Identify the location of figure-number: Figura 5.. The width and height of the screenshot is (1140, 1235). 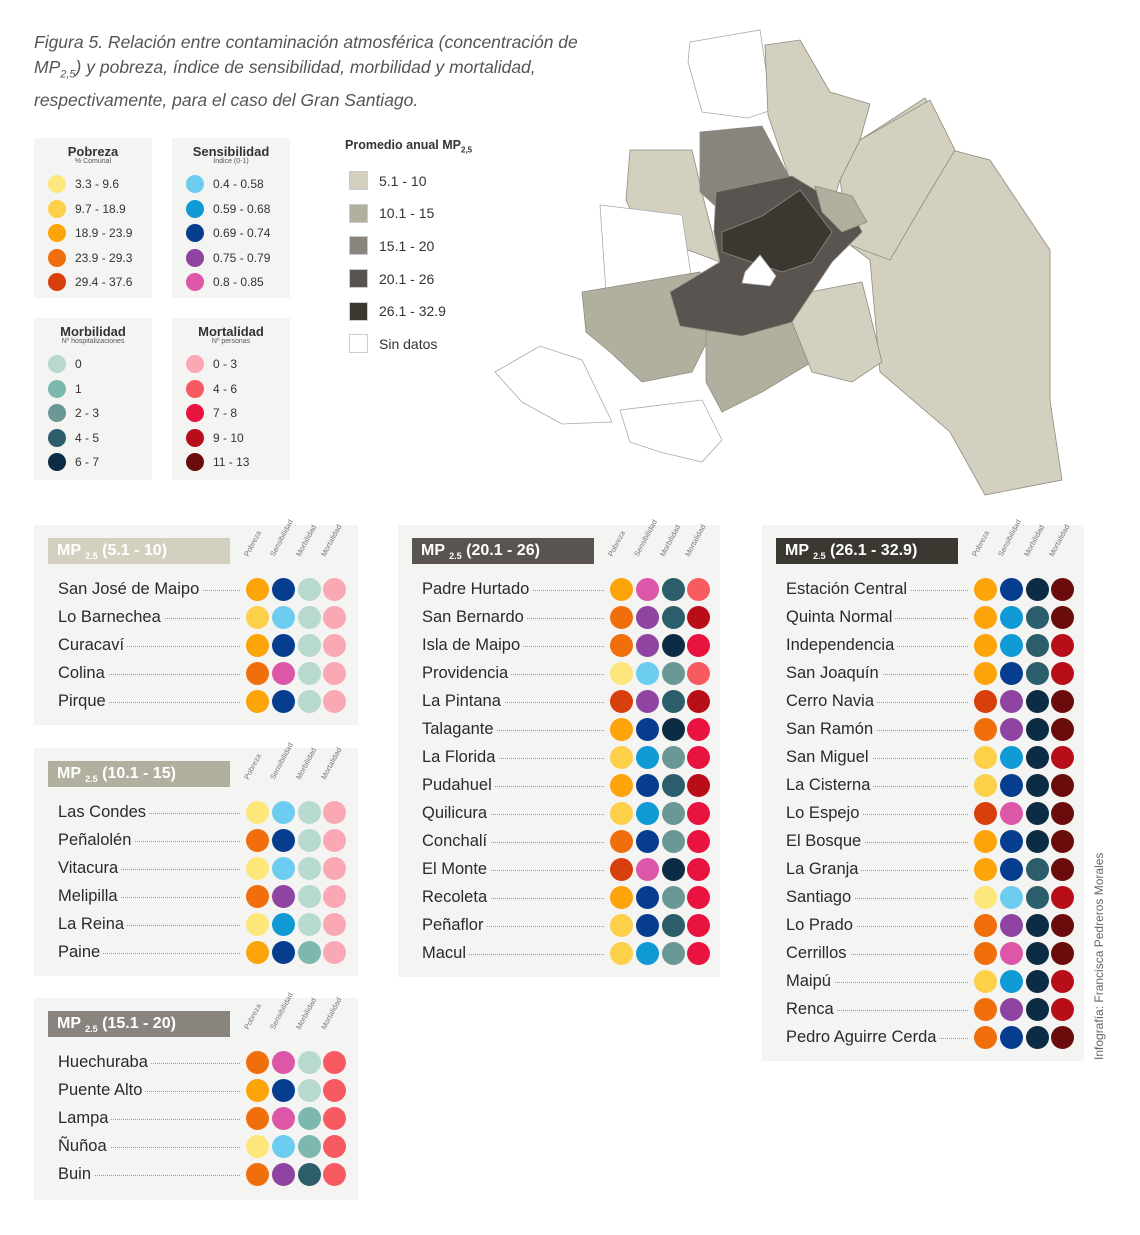
(69, 42).